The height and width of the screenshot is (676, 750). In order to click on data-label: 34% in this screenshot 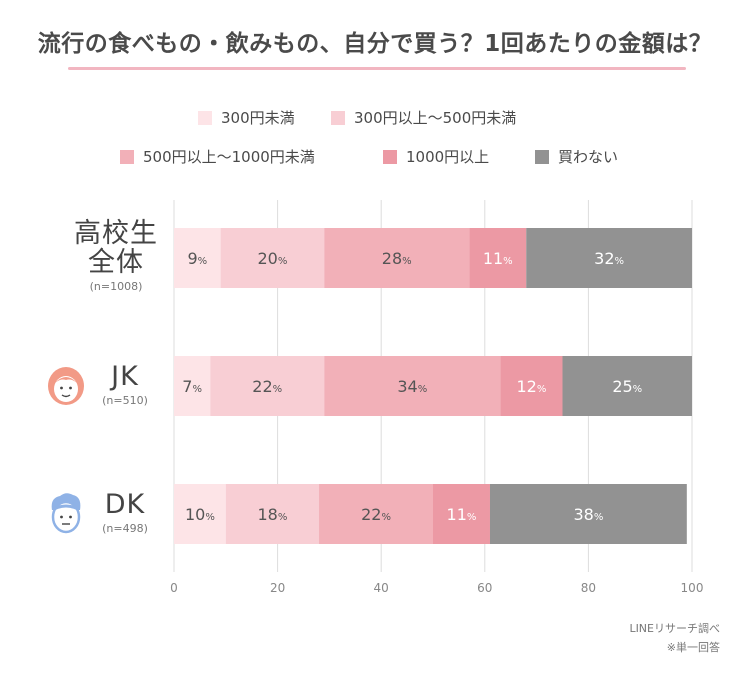, I will do `click(412, 386)`.